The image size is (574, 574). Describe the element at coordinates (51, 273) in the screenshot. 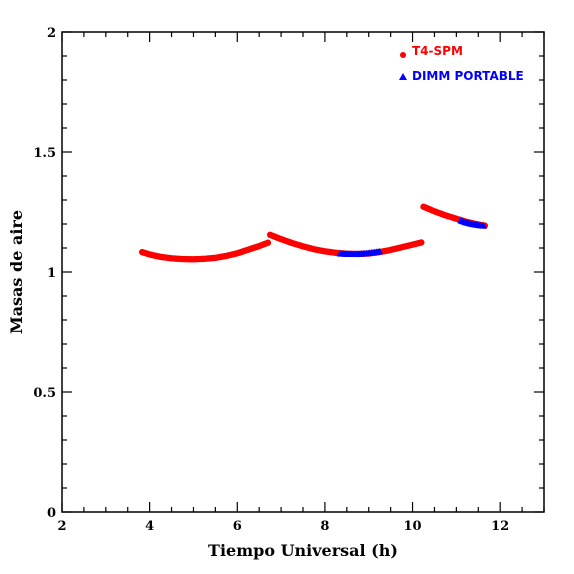

I see `y-tick-label: 1` at that location.